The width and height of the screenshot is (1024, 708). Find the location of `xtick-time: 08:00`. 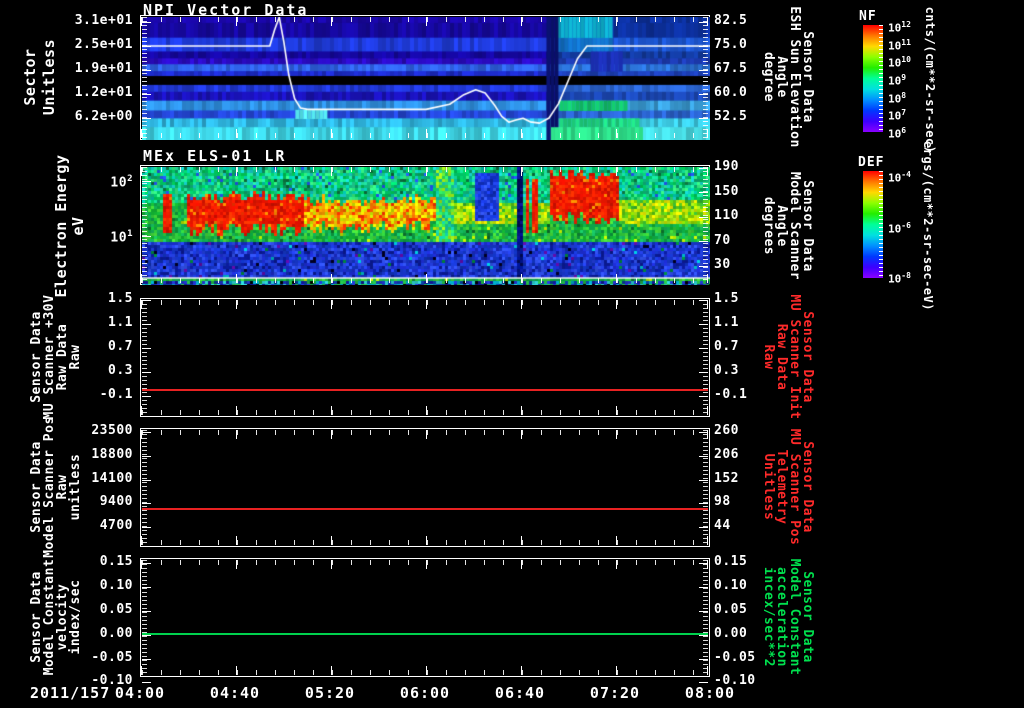

xtick-time: 08:00 is located at coordinates (710, 693).